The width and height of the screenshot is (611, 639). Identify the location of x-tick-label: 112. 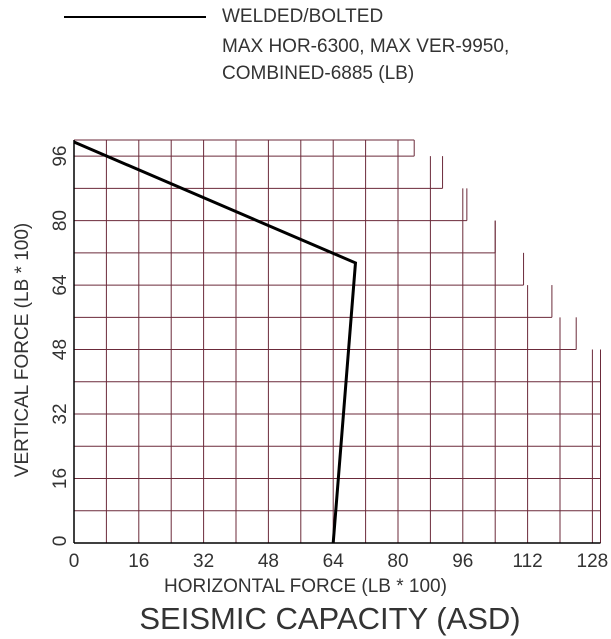
(527, 561).